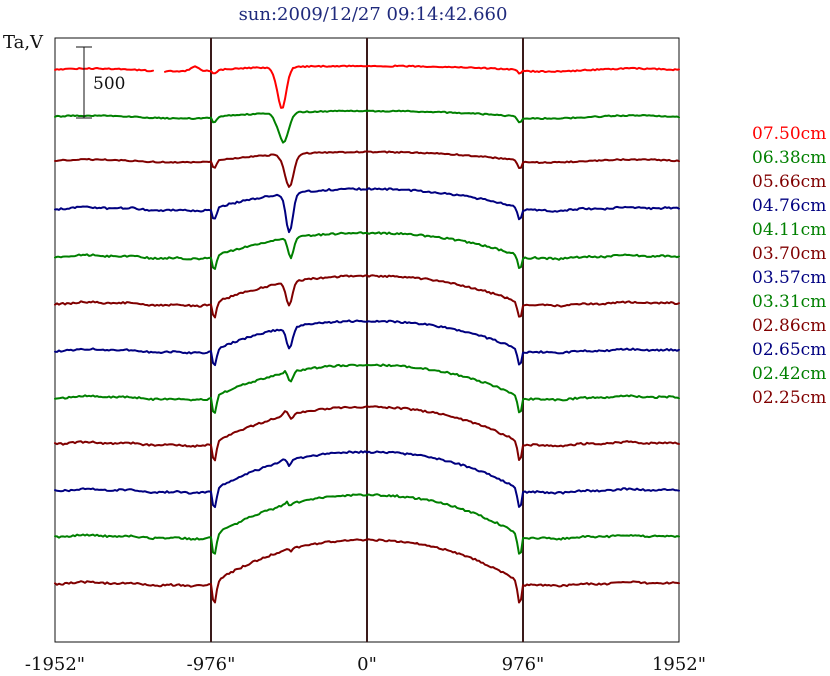 This screenshot has width=830, height=676. What do you see at coordinates (789, 230) in the screenshot?
I see `legend-item-5: 04.11cm` at bounding box center [789, 230].